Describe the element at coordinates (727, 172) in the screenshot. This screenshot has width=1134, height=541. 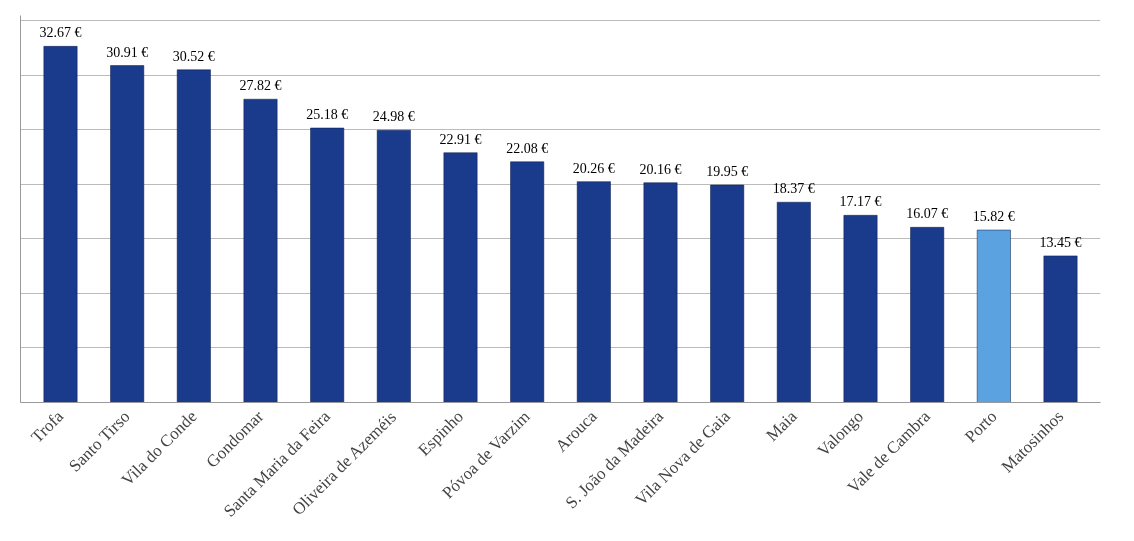
I see `data-label: 19.95 €` at that location.